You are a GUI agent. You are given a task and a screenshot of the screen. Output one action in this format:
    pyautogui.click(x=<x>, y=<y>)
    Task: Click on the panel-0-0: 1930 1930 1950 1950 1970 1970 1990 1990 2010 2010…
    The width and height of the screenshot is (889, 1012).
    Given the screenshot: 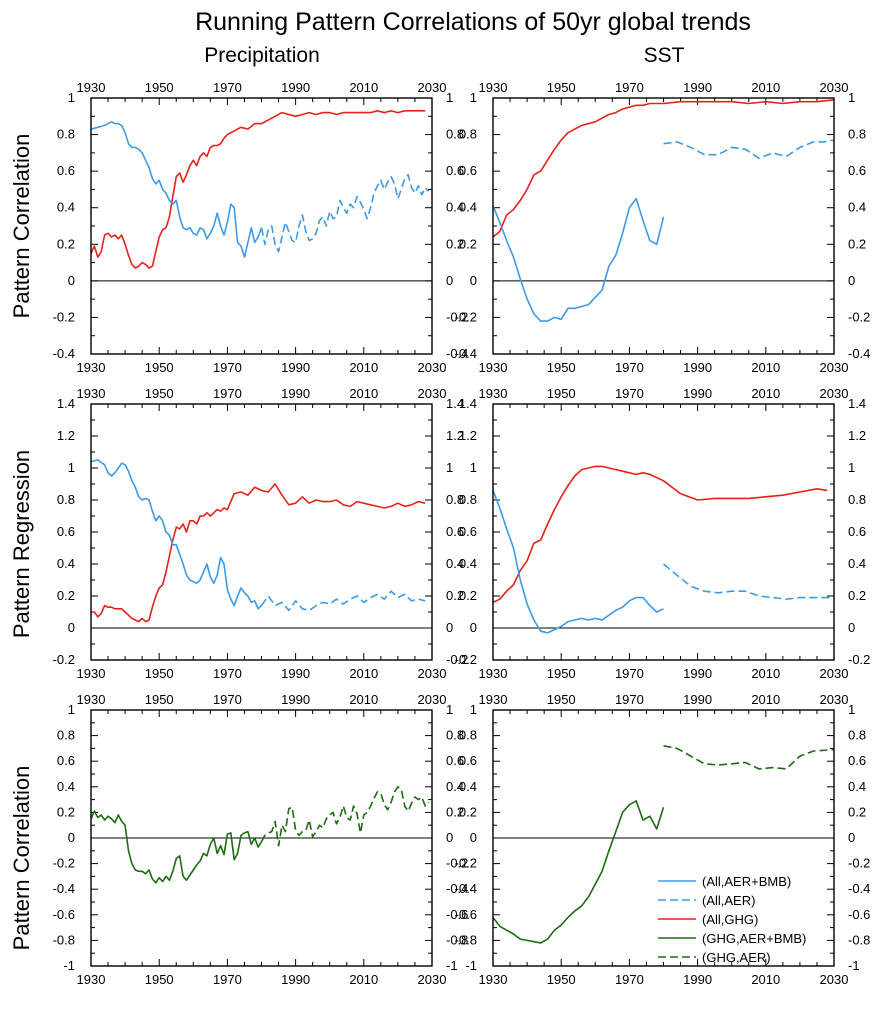 What is the action you would take?
    pyautogui.click(x=261, y=227)
    